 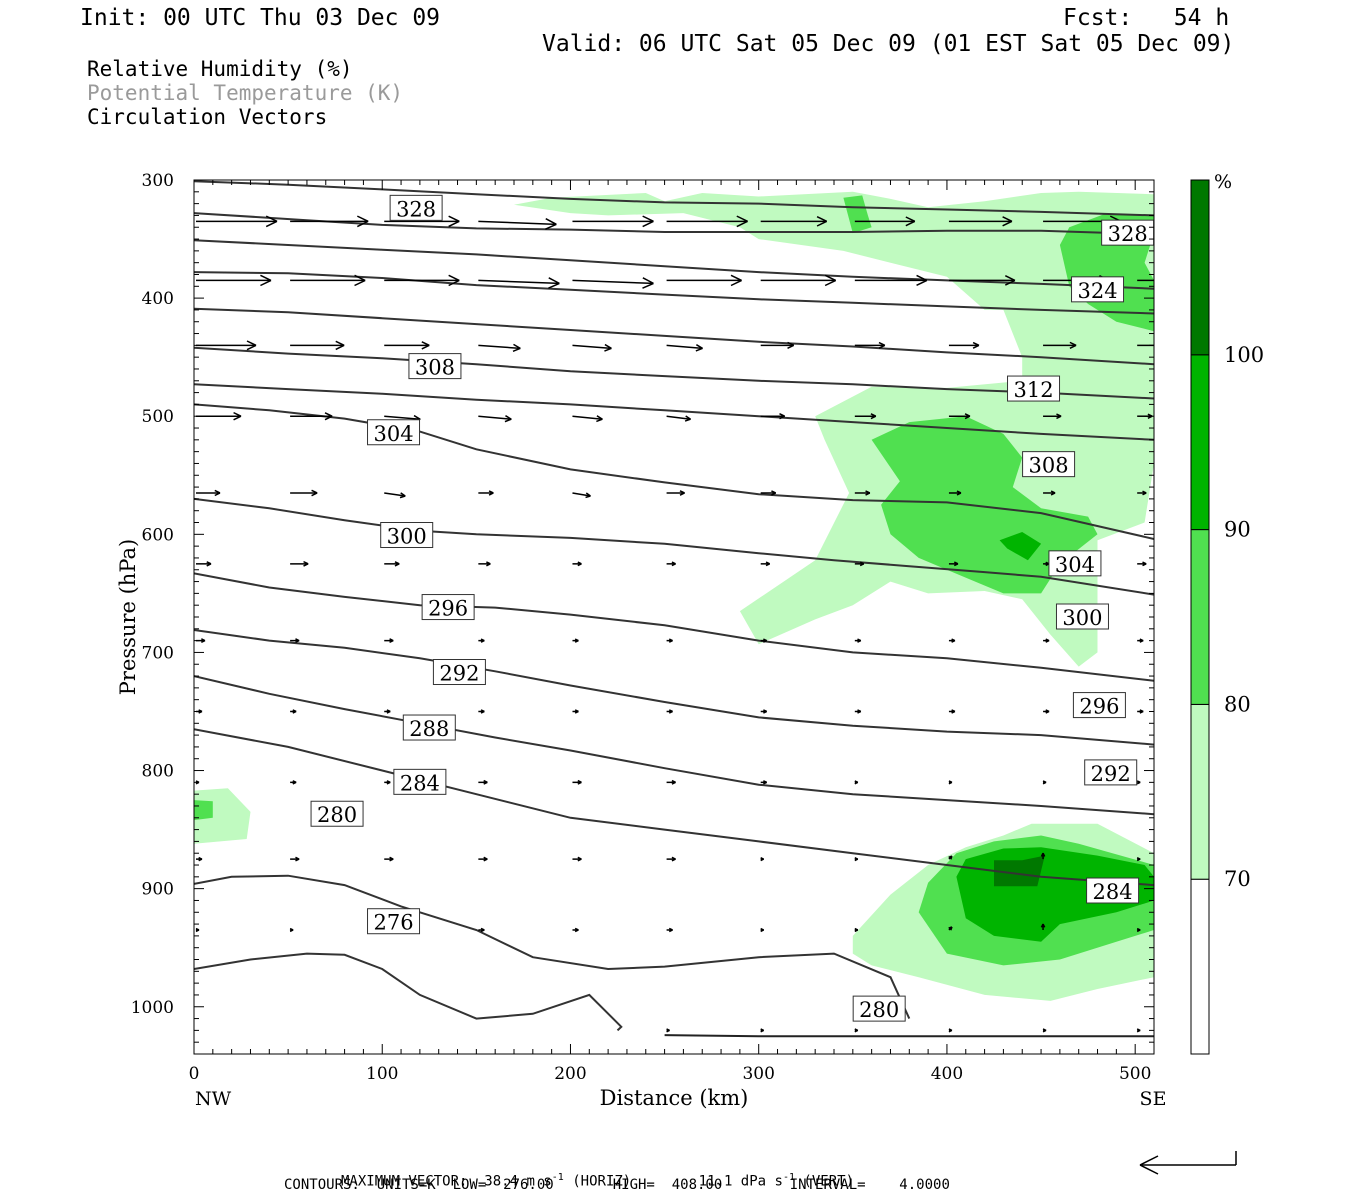 I want to click on isentrope-label-5: 308, so click(x=435, y=366).